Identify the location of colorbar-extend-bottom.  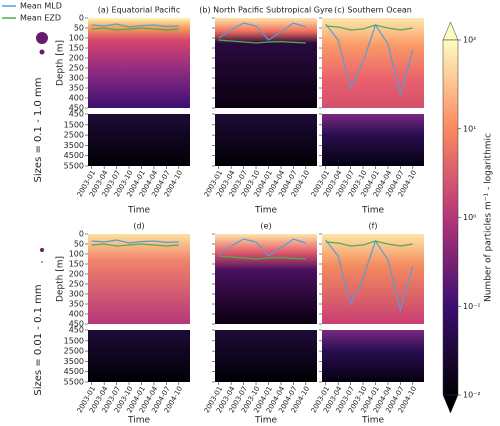
(450, 404).